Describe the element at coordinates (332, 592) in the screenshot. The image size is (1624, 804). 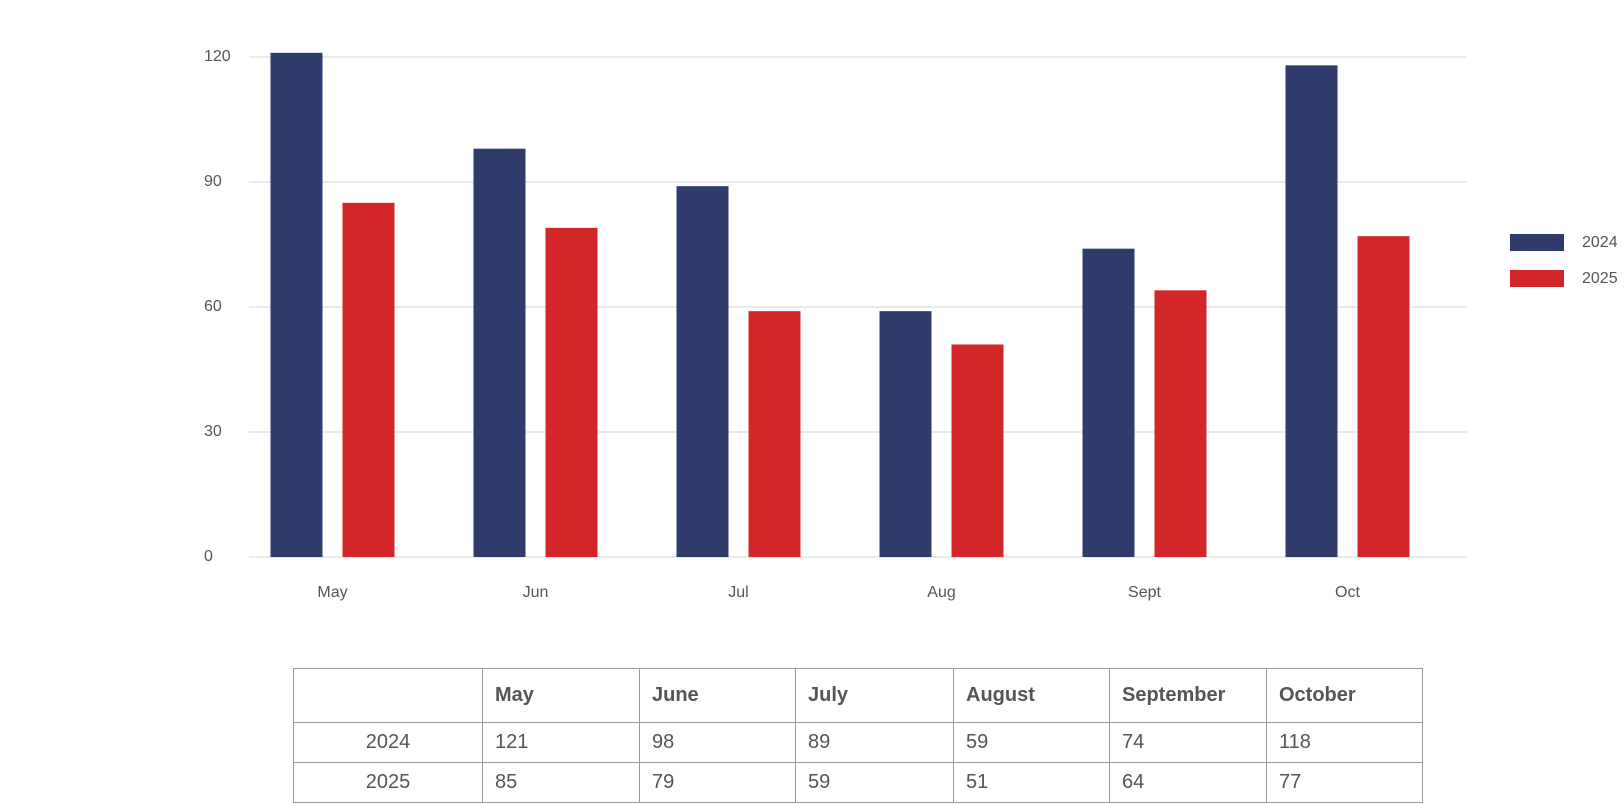
I see `x-tick-label: May` at that location.